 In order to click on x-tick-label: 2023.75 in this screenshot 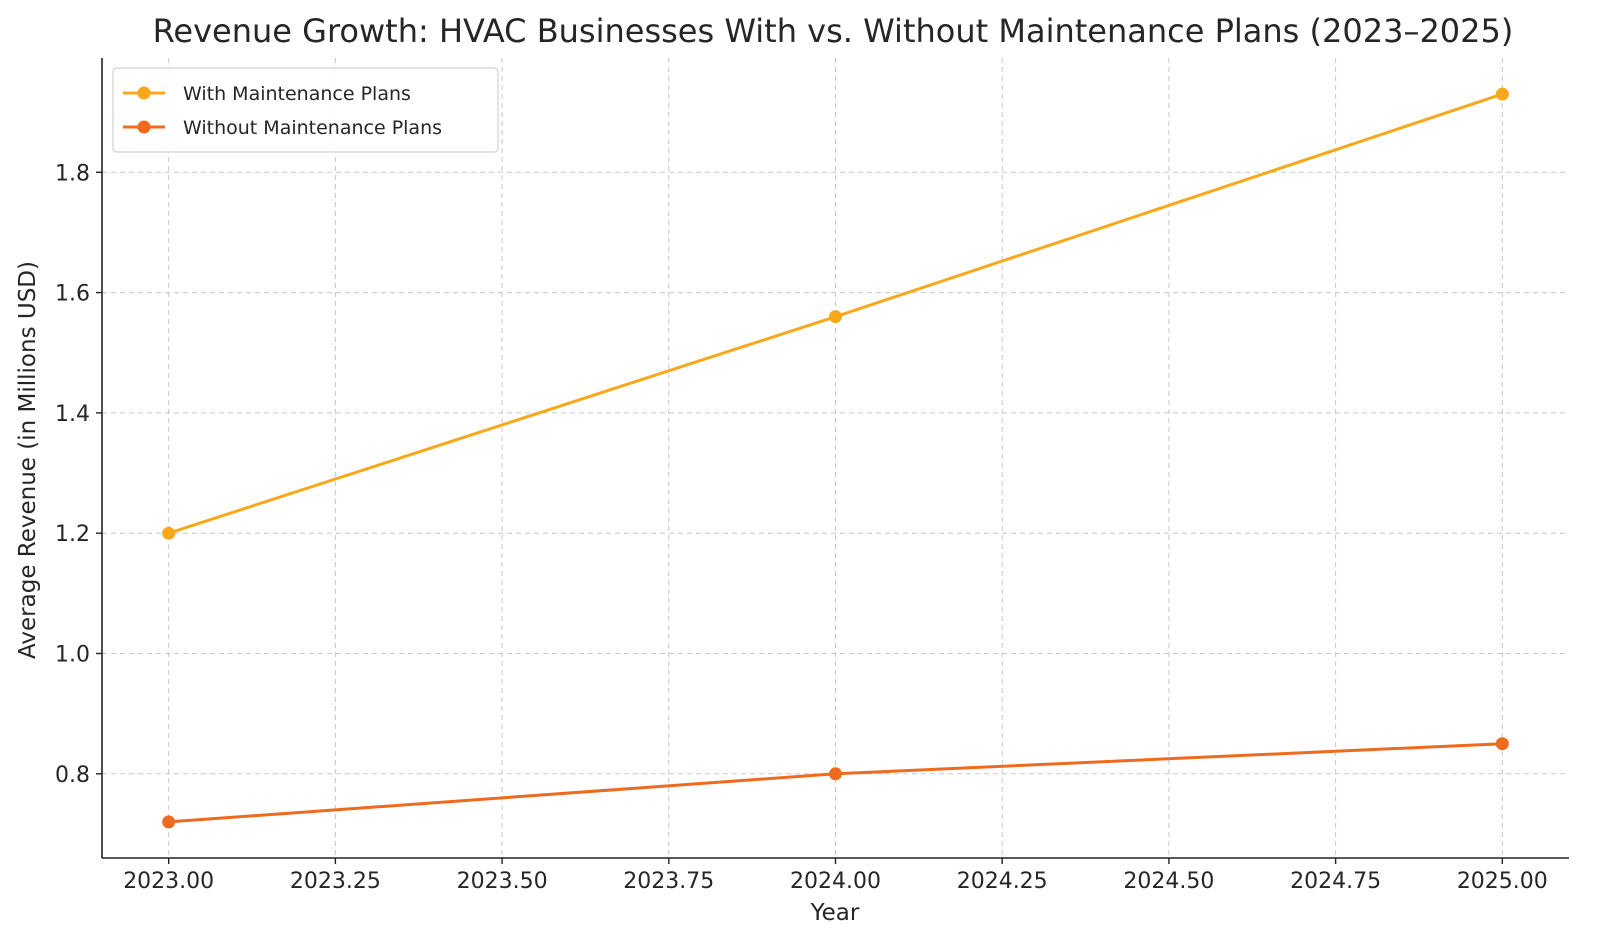, I will do `click(668, 881)`.